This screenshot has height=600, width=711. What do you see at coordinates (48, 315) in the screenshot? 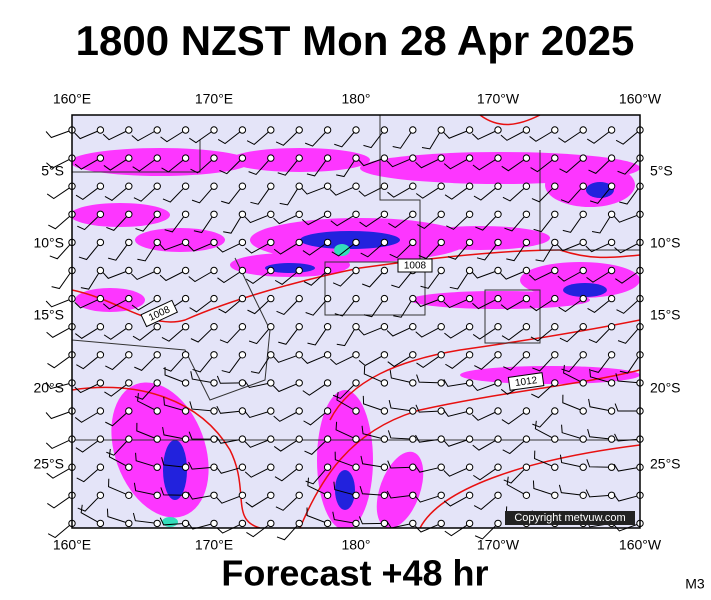
I see `lat-label: 15°S` at bounding box center [48, 315].